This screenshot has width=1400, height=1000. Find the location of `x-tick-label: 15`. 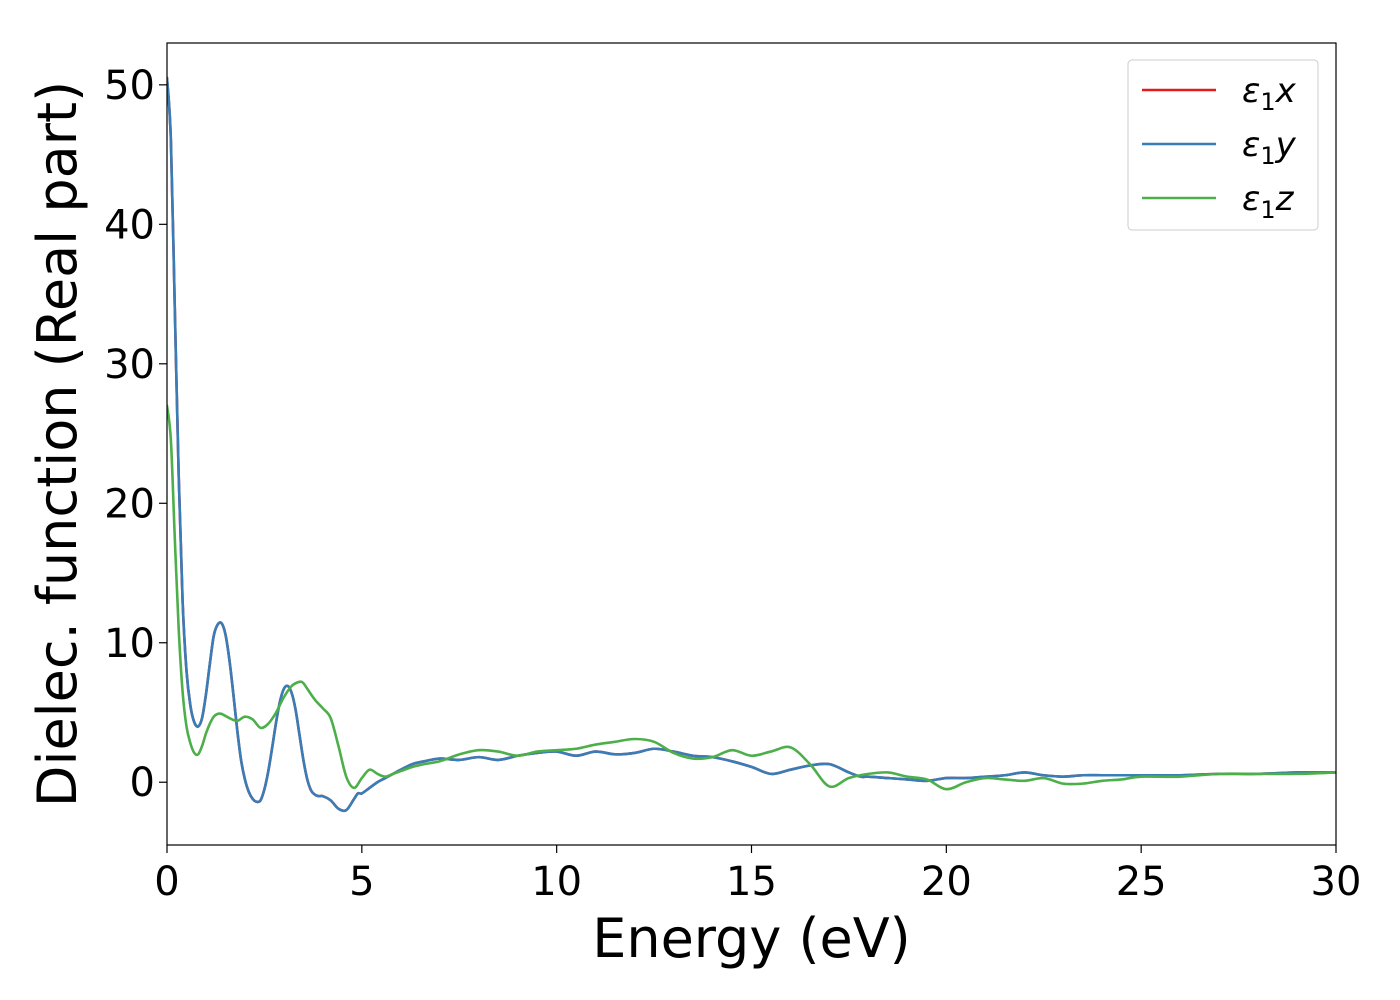

x-tick-label: 15 is located at coordinates (751, 882).